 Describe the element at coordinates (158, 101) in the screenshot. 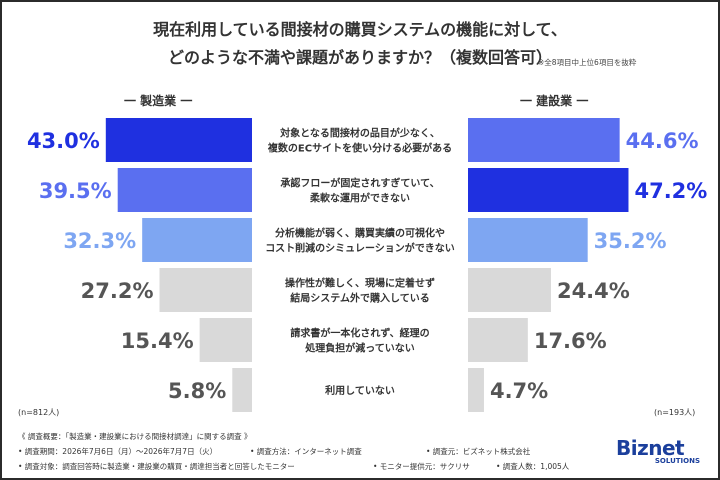

I see `series-label-manufacturing: 一 製造業 一` at that location.